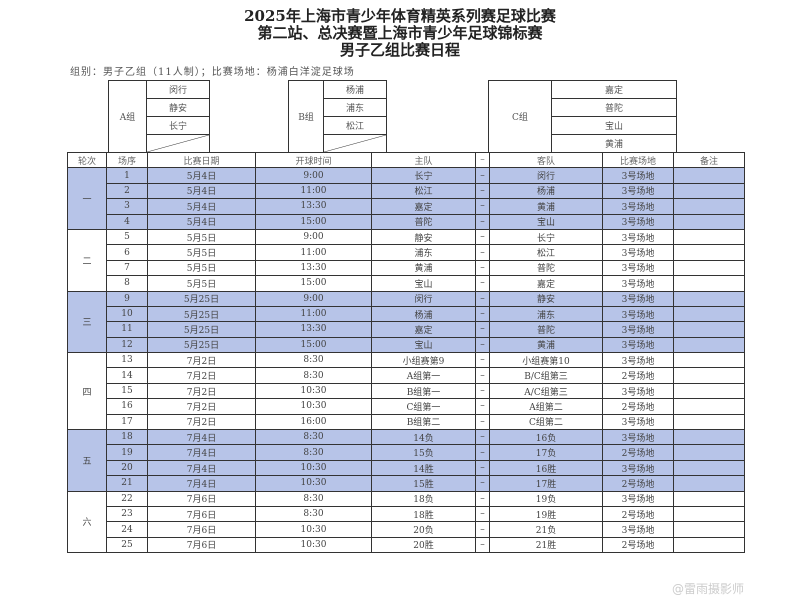  What do you see at coordinates (127, 514) in the screenshot?
I see `match-no: 23` at bounding box center [127, 514].